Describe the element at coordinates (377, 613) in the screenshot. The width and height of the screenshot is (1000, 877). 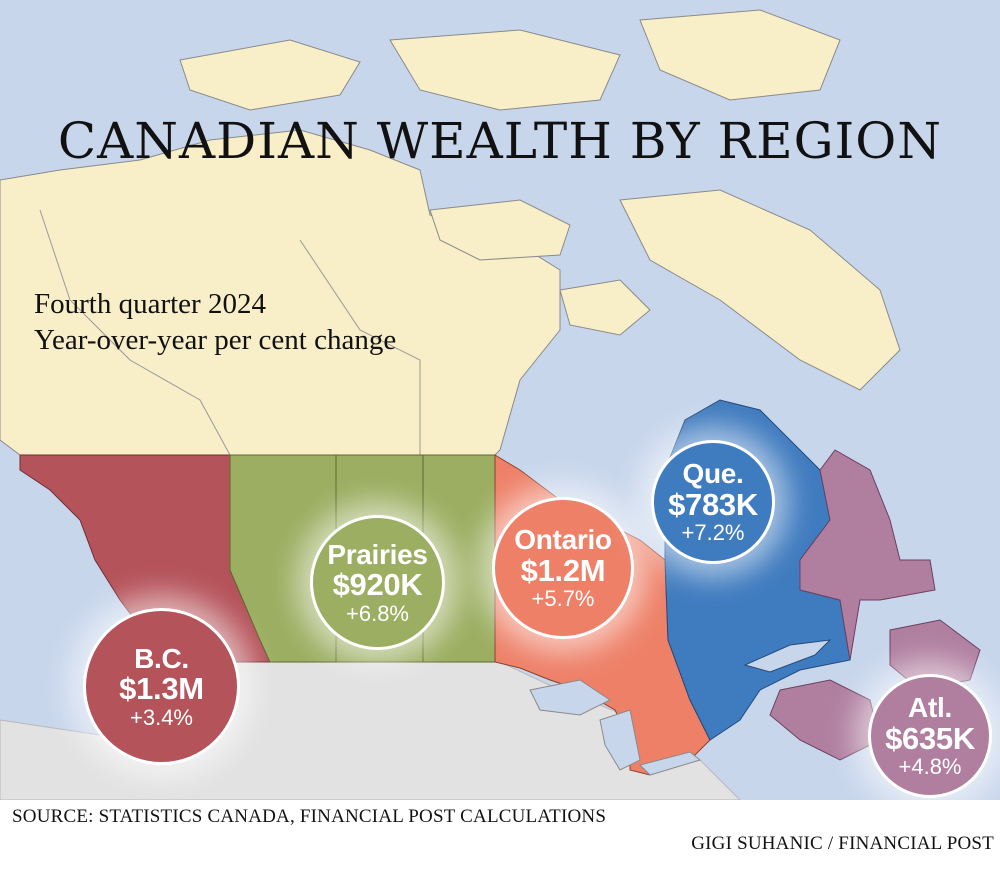
I see `region-change: +6.8%` at that location.